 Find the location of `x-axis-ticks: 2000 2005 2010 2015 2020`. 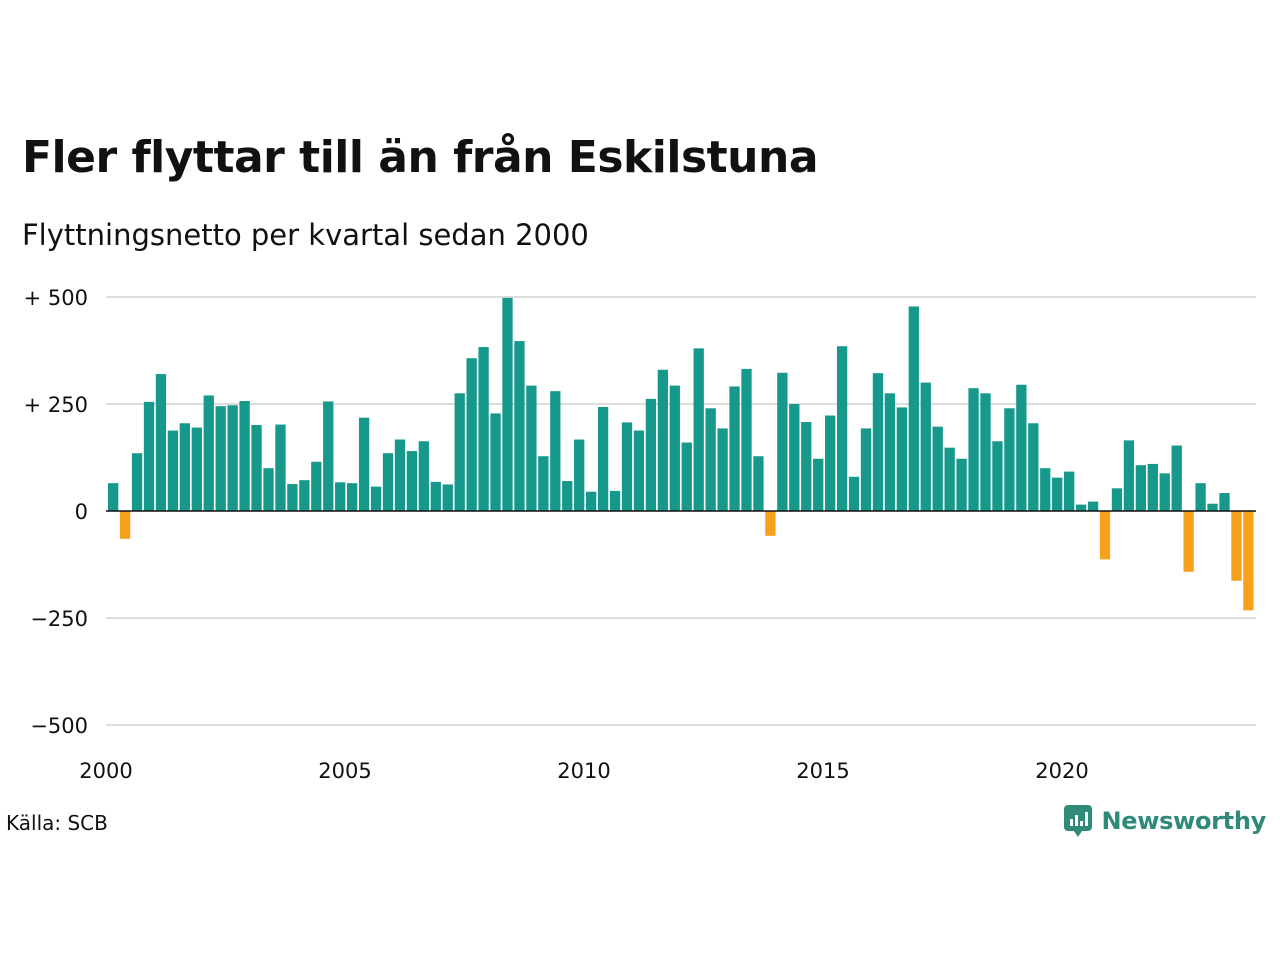

x-axis-ticks: 2000 2005 2010 2015 2020 is located at coordinates (583, 771).